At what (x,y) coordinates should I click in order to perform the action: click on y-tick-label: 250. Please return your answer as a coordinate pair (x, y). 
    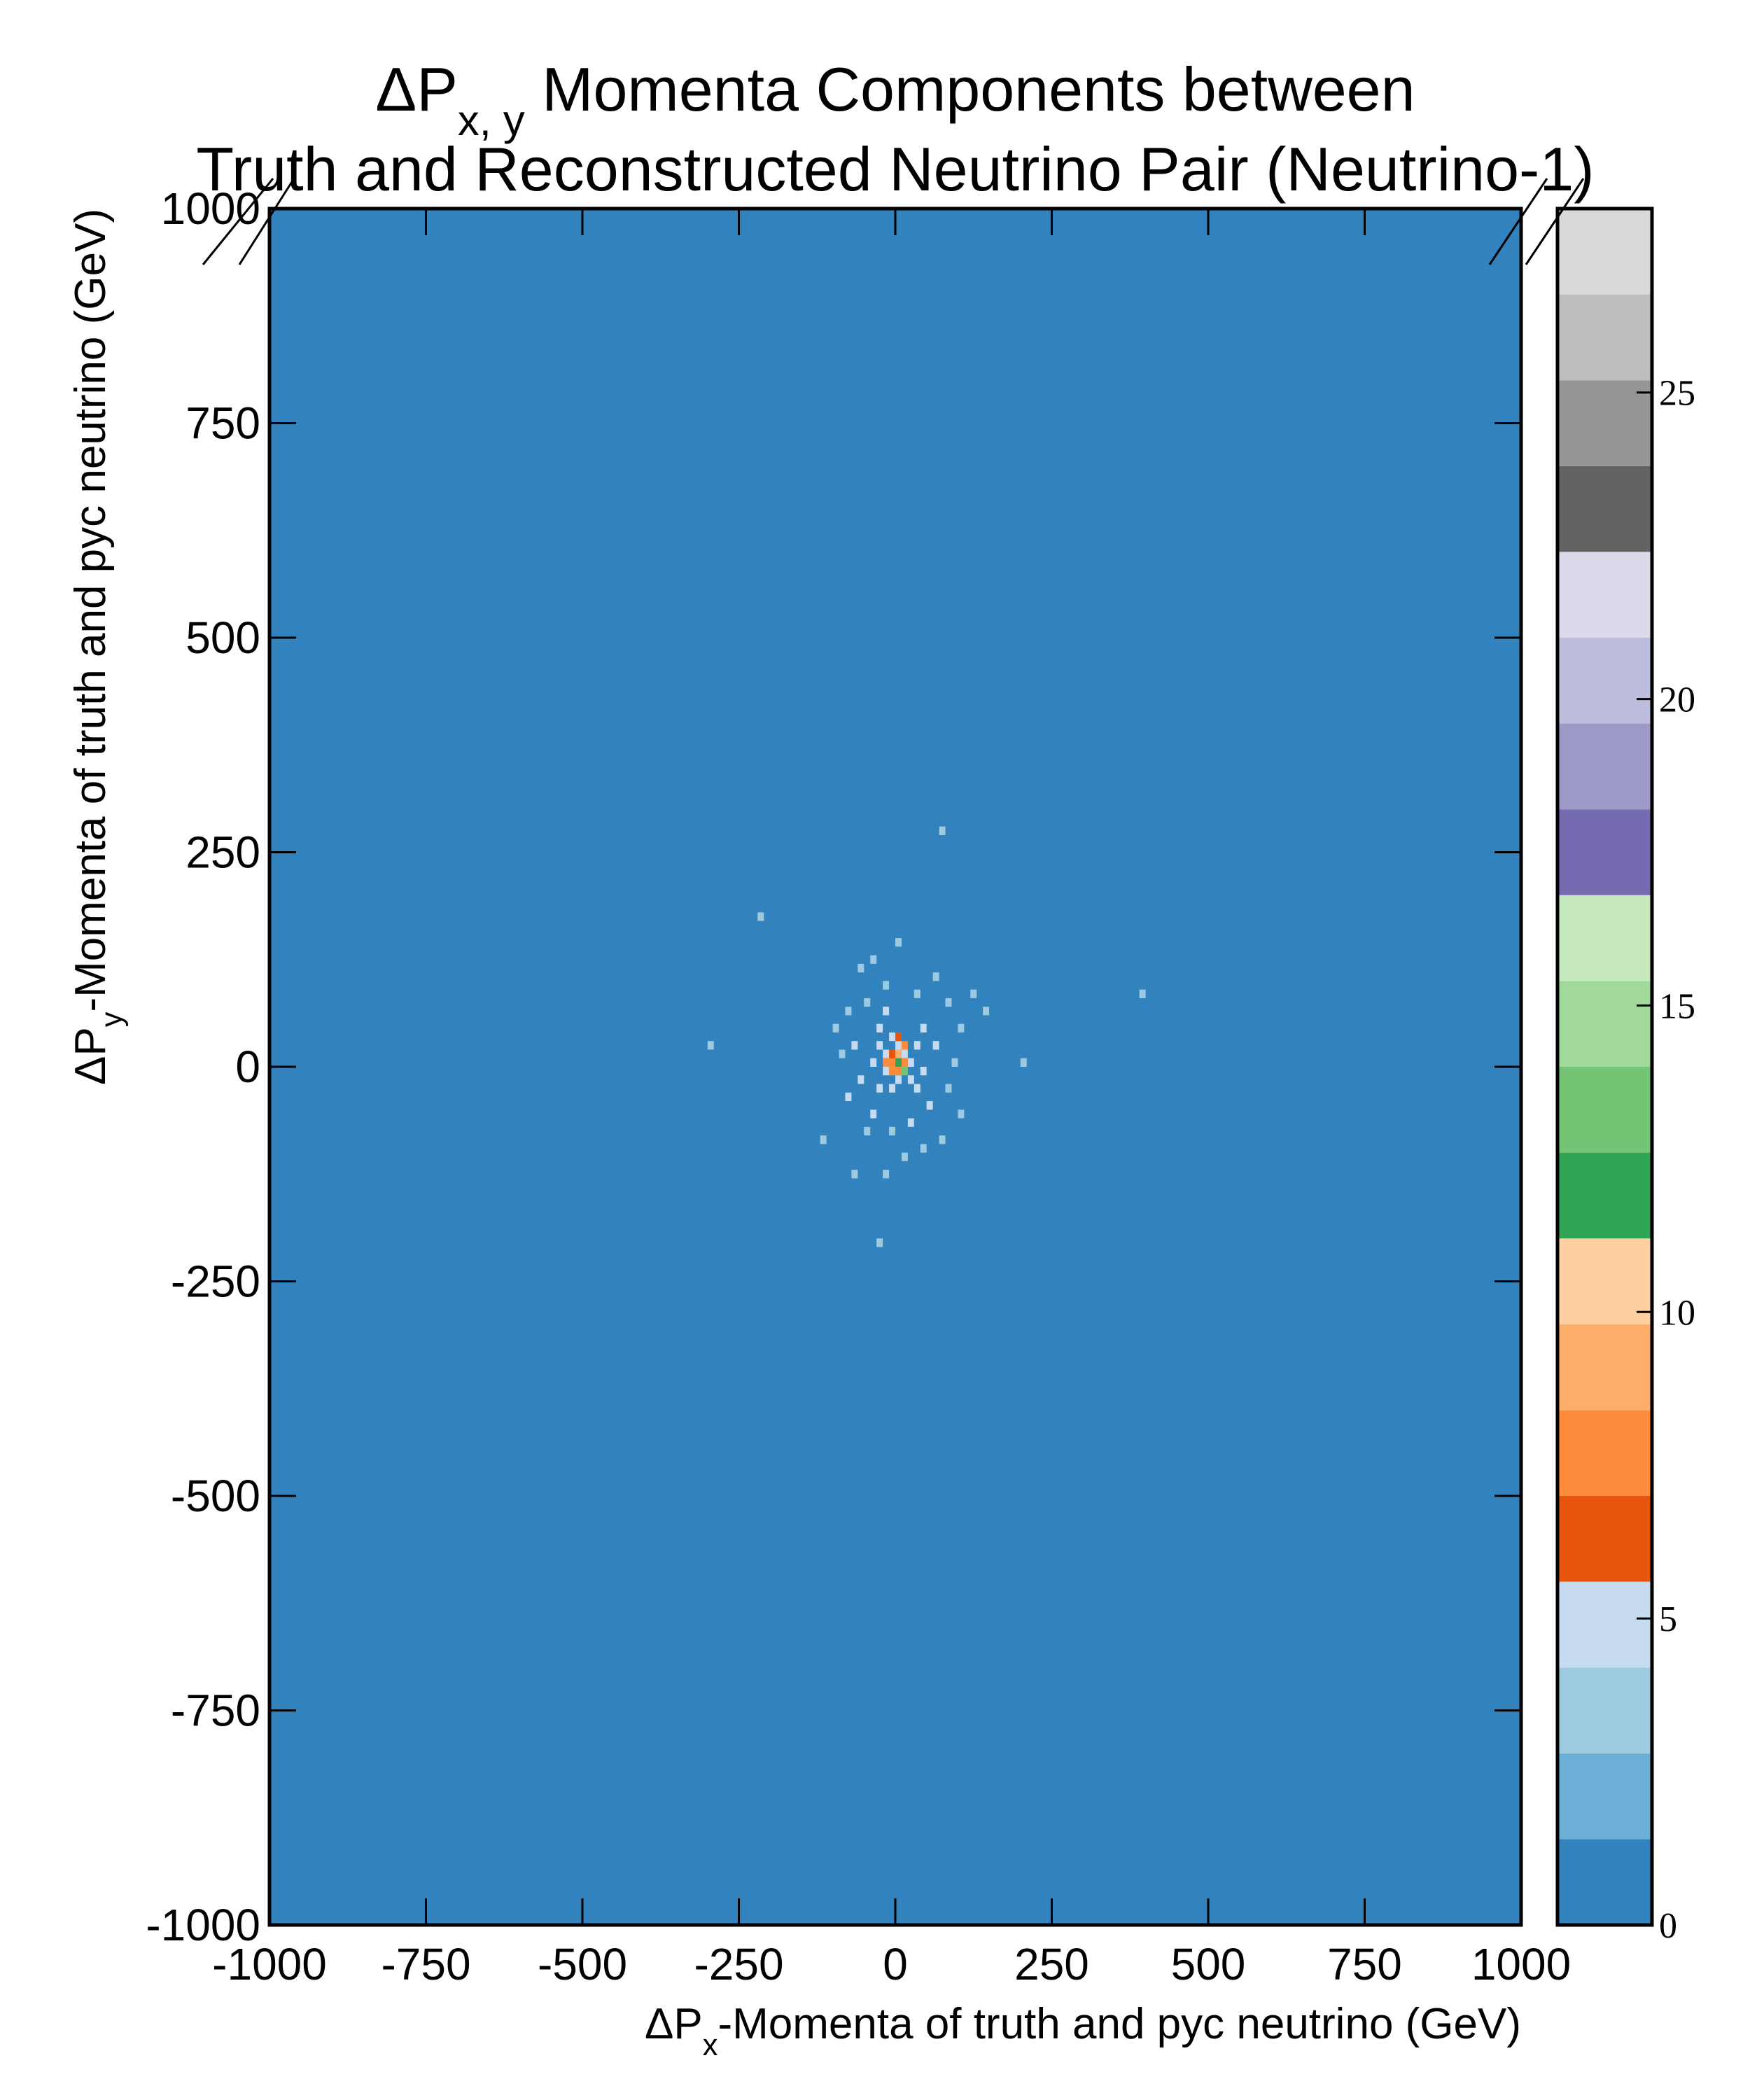
    Looking at the image, I should click on (223, 852).